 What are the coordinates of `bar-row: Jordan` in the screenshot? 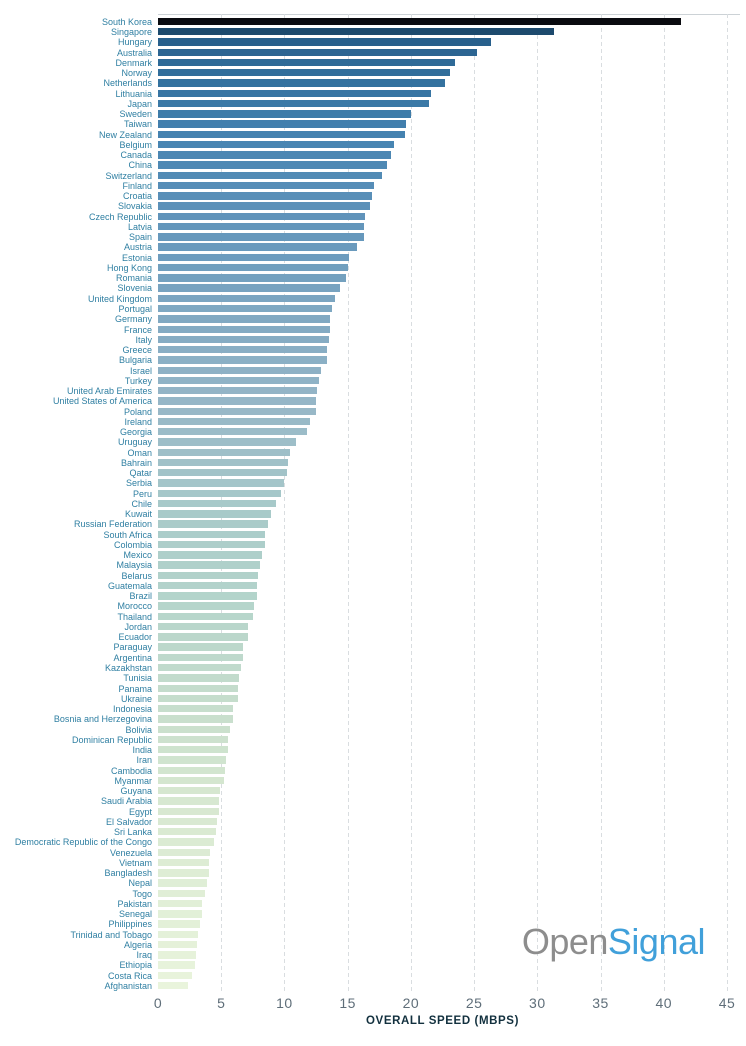 It's located at (373, 627).